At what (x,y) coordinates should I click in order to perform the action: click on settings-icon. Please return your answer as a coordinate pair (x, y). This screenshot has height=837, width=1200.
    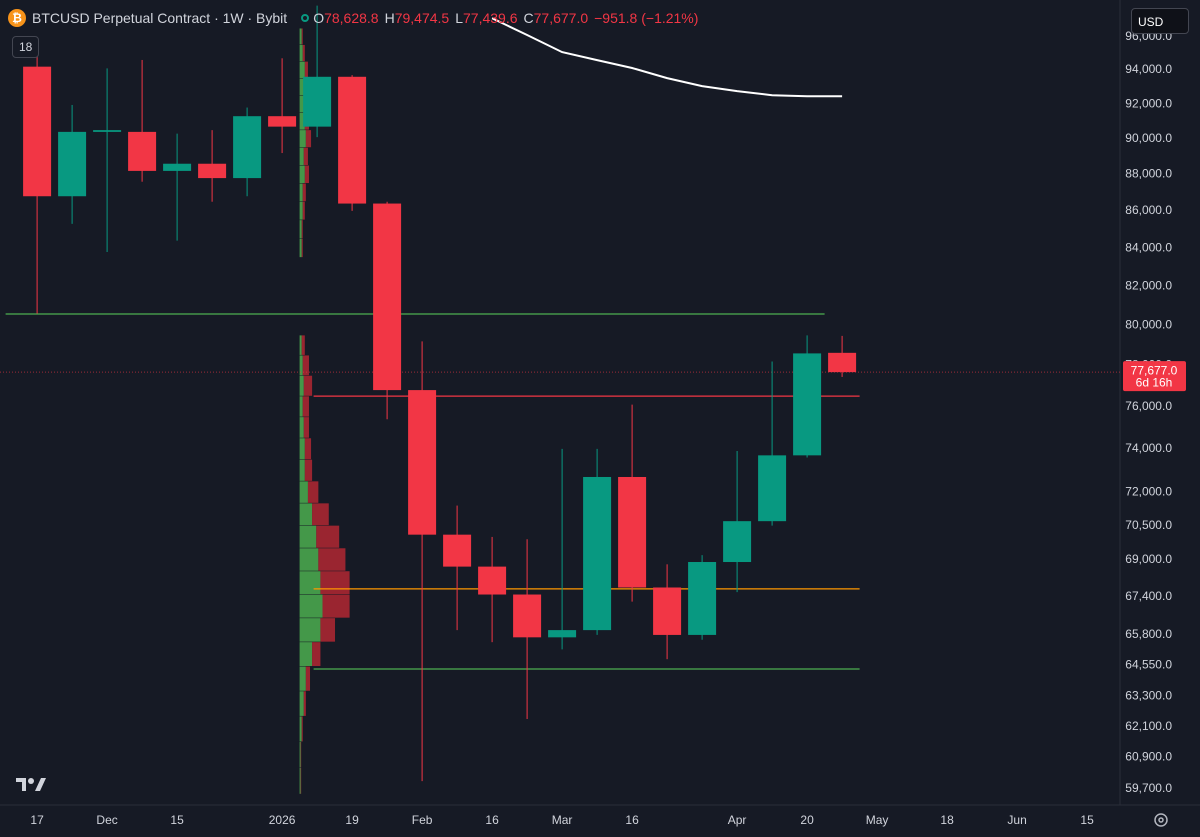
    Looking at the image, I should click on (1161, 820).